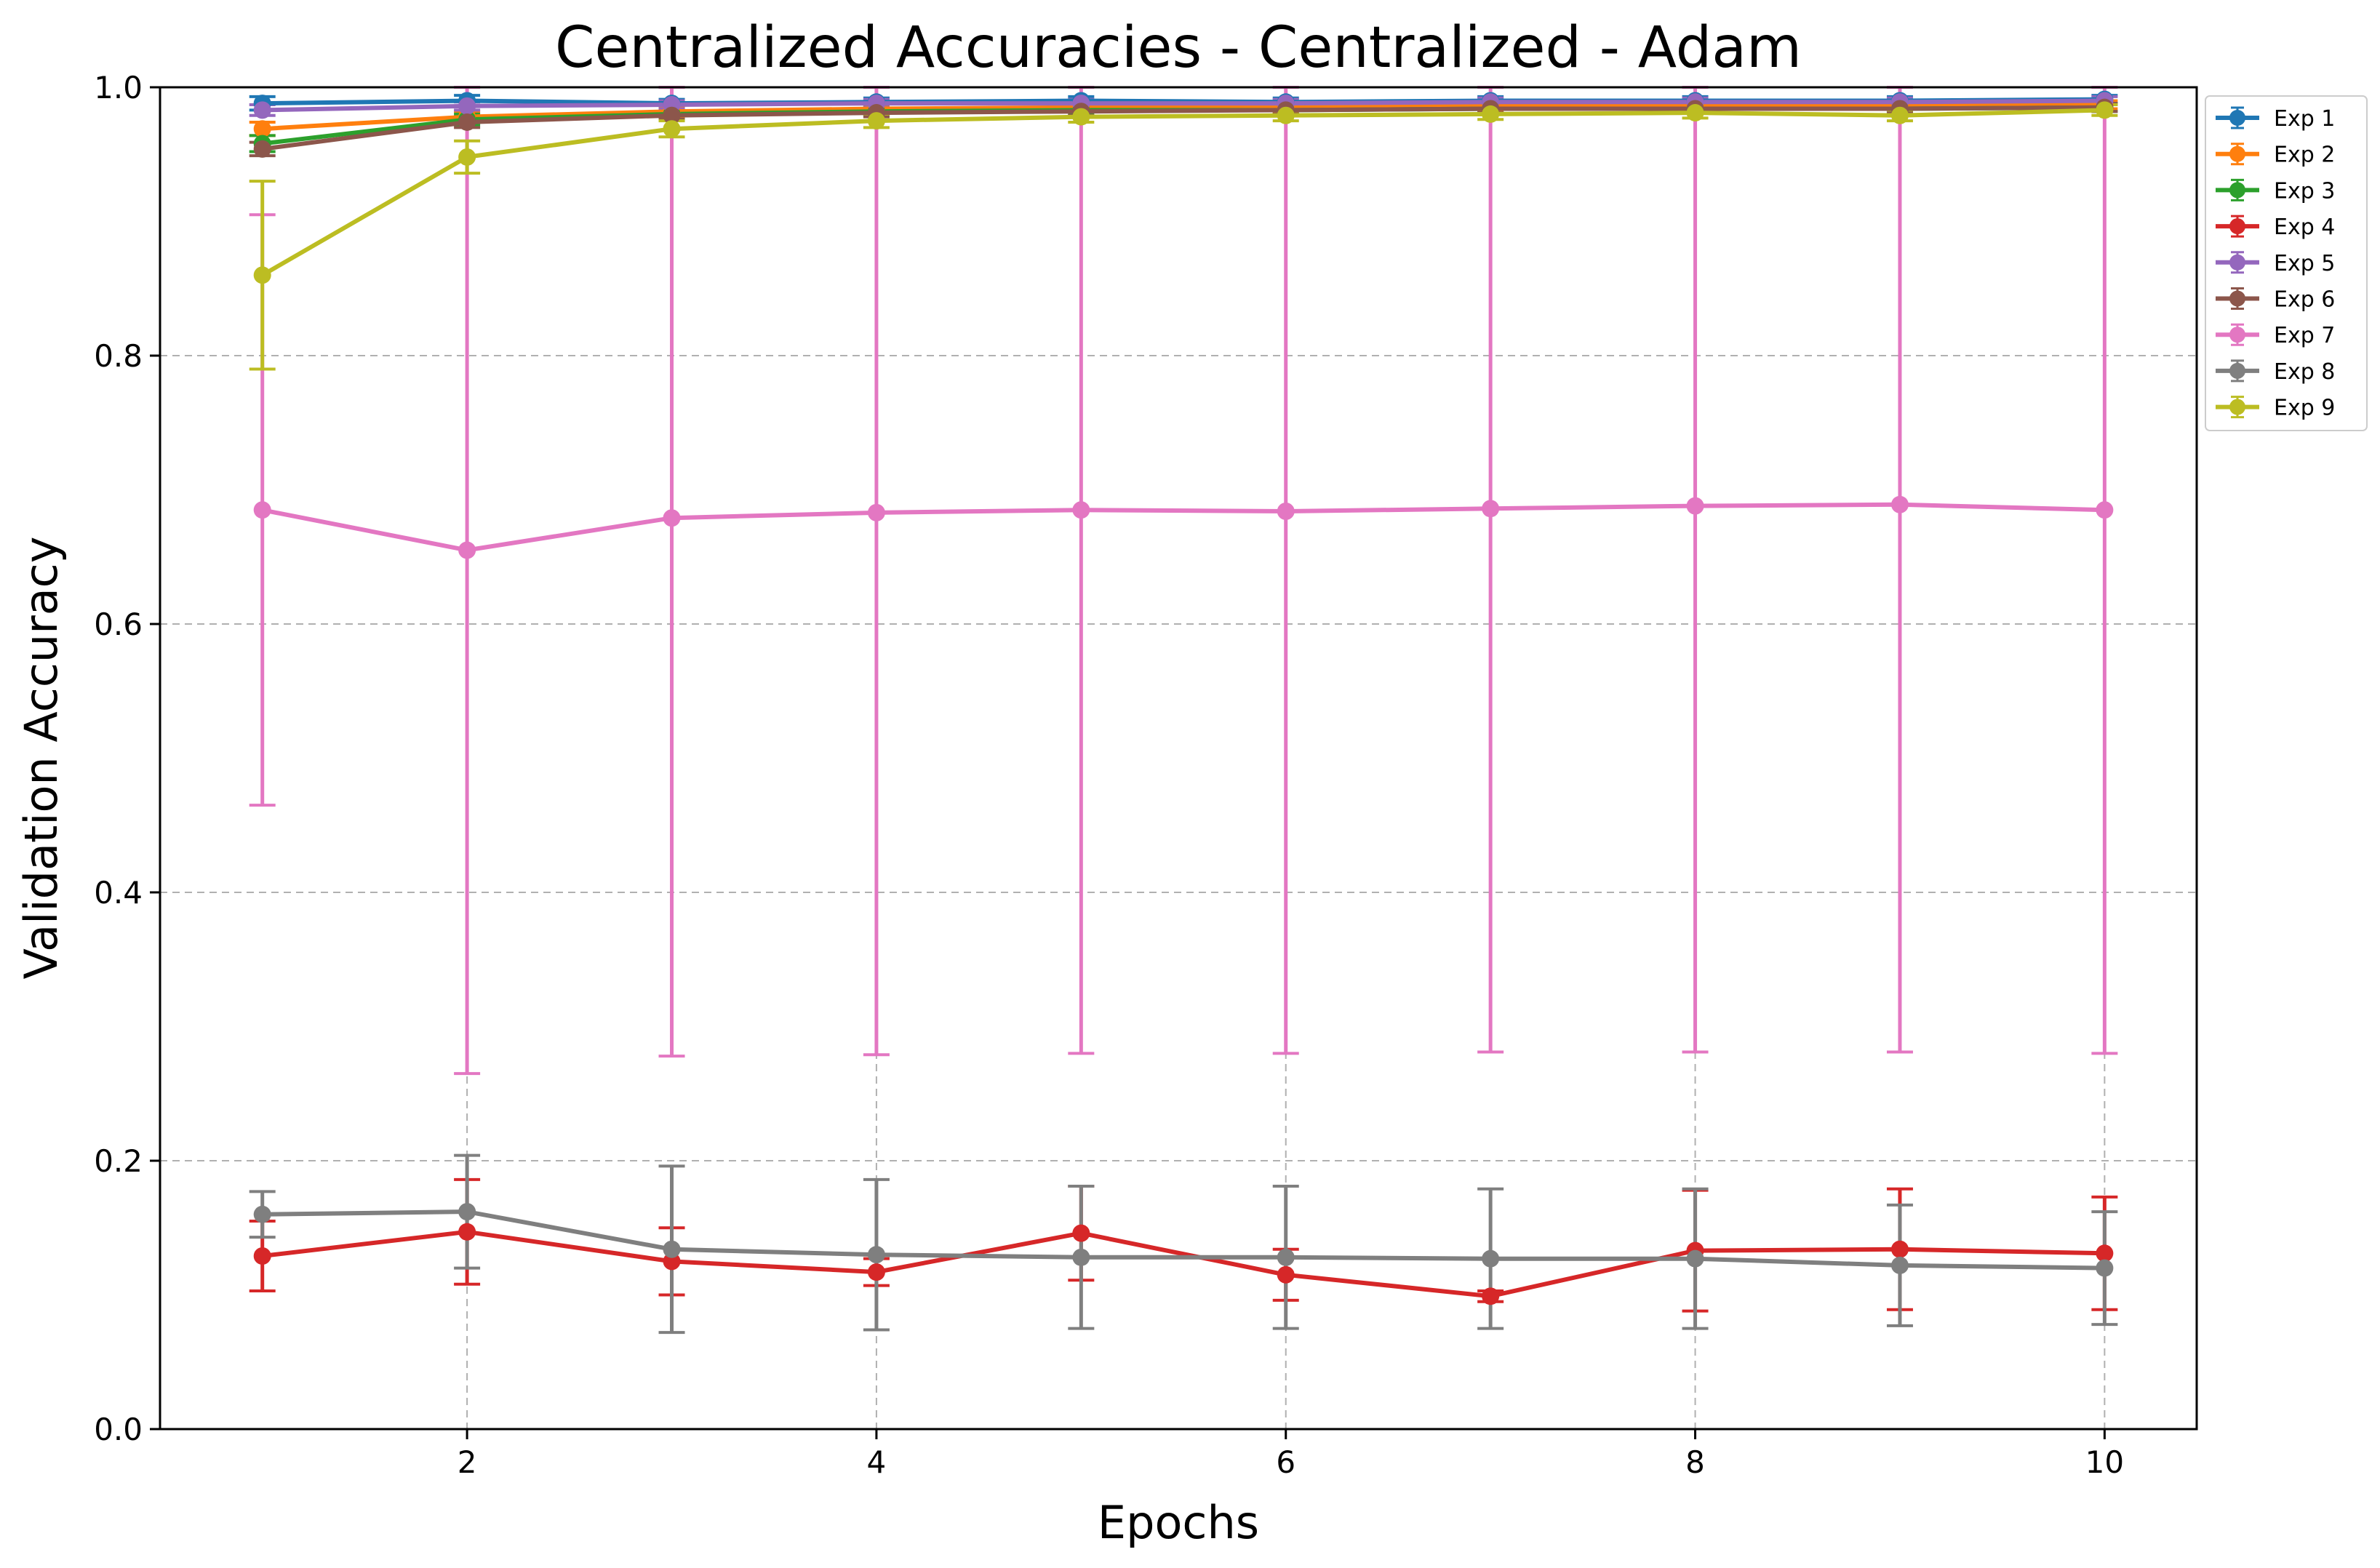  Describe the element at coordinates (2304, 119) in the screenshot. I see `legend-label-exp-1: Exp 1` at that location.